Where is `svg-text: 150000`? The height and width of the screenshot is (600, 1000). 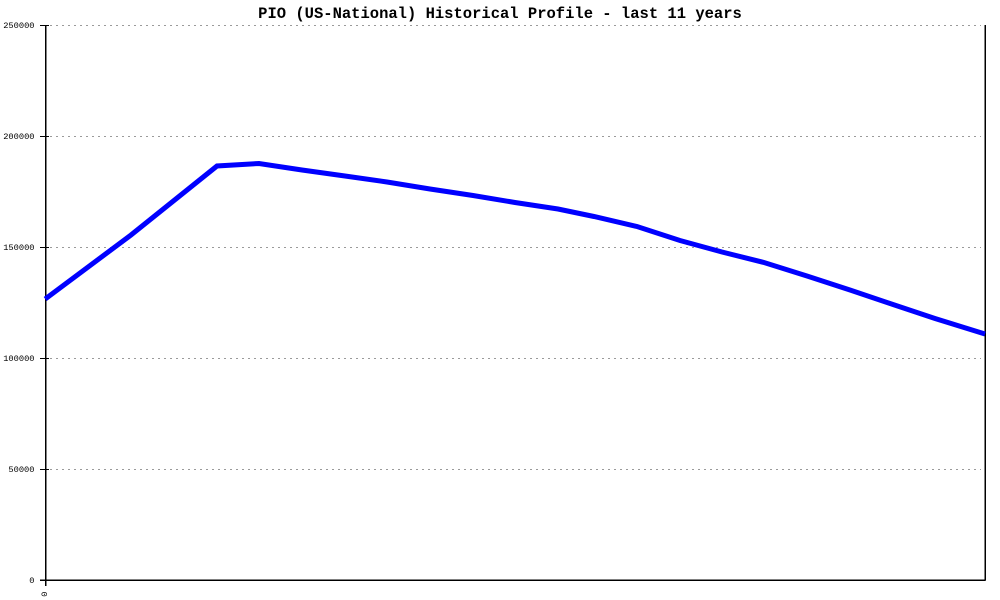
svg-text: 150000 is located at coordinates (18, 248).